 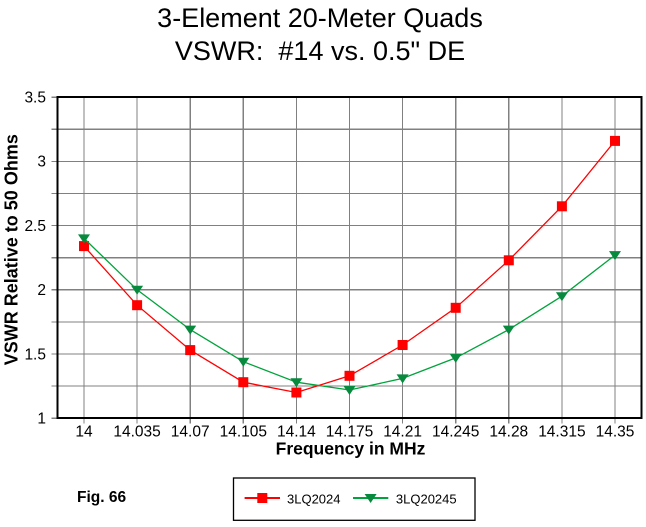 What do you see at coordinates (35, 226) in the screenshot?
I see `svg-text: 2.5` at bounding box center [35, 226].